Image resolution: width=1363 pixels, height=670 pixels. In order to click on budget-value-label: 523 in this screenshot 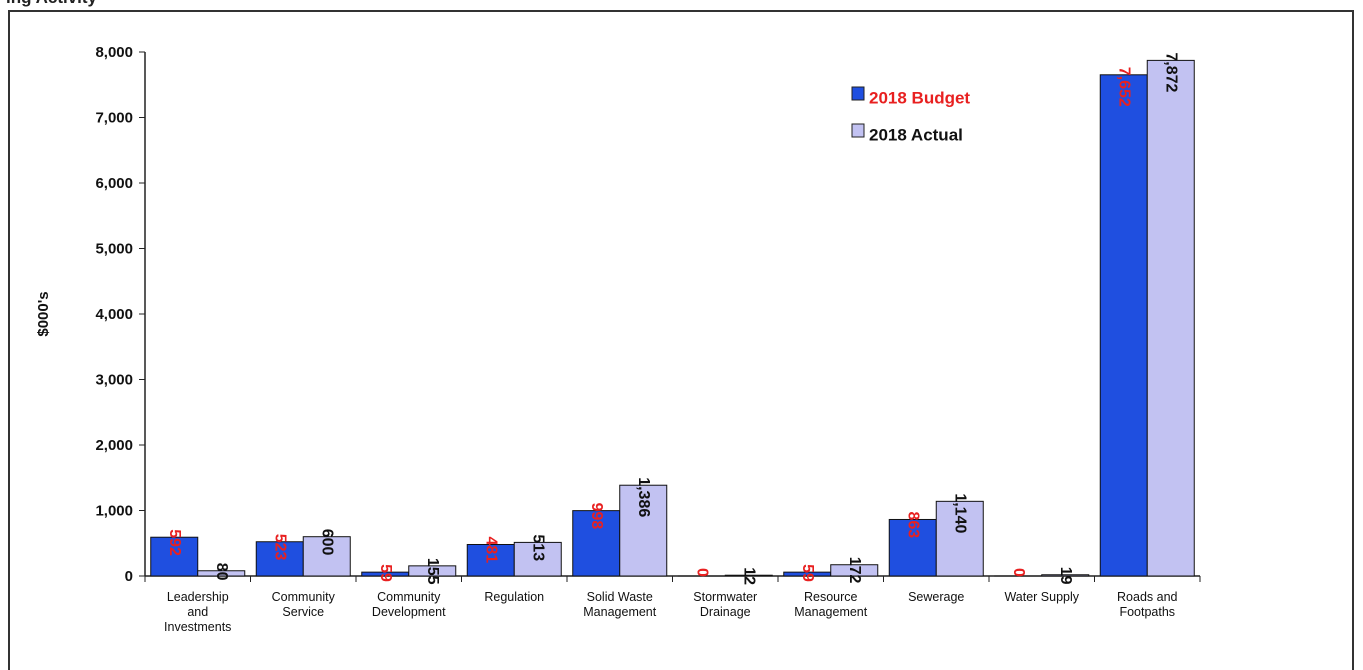, I will do `click(280, 547)`.